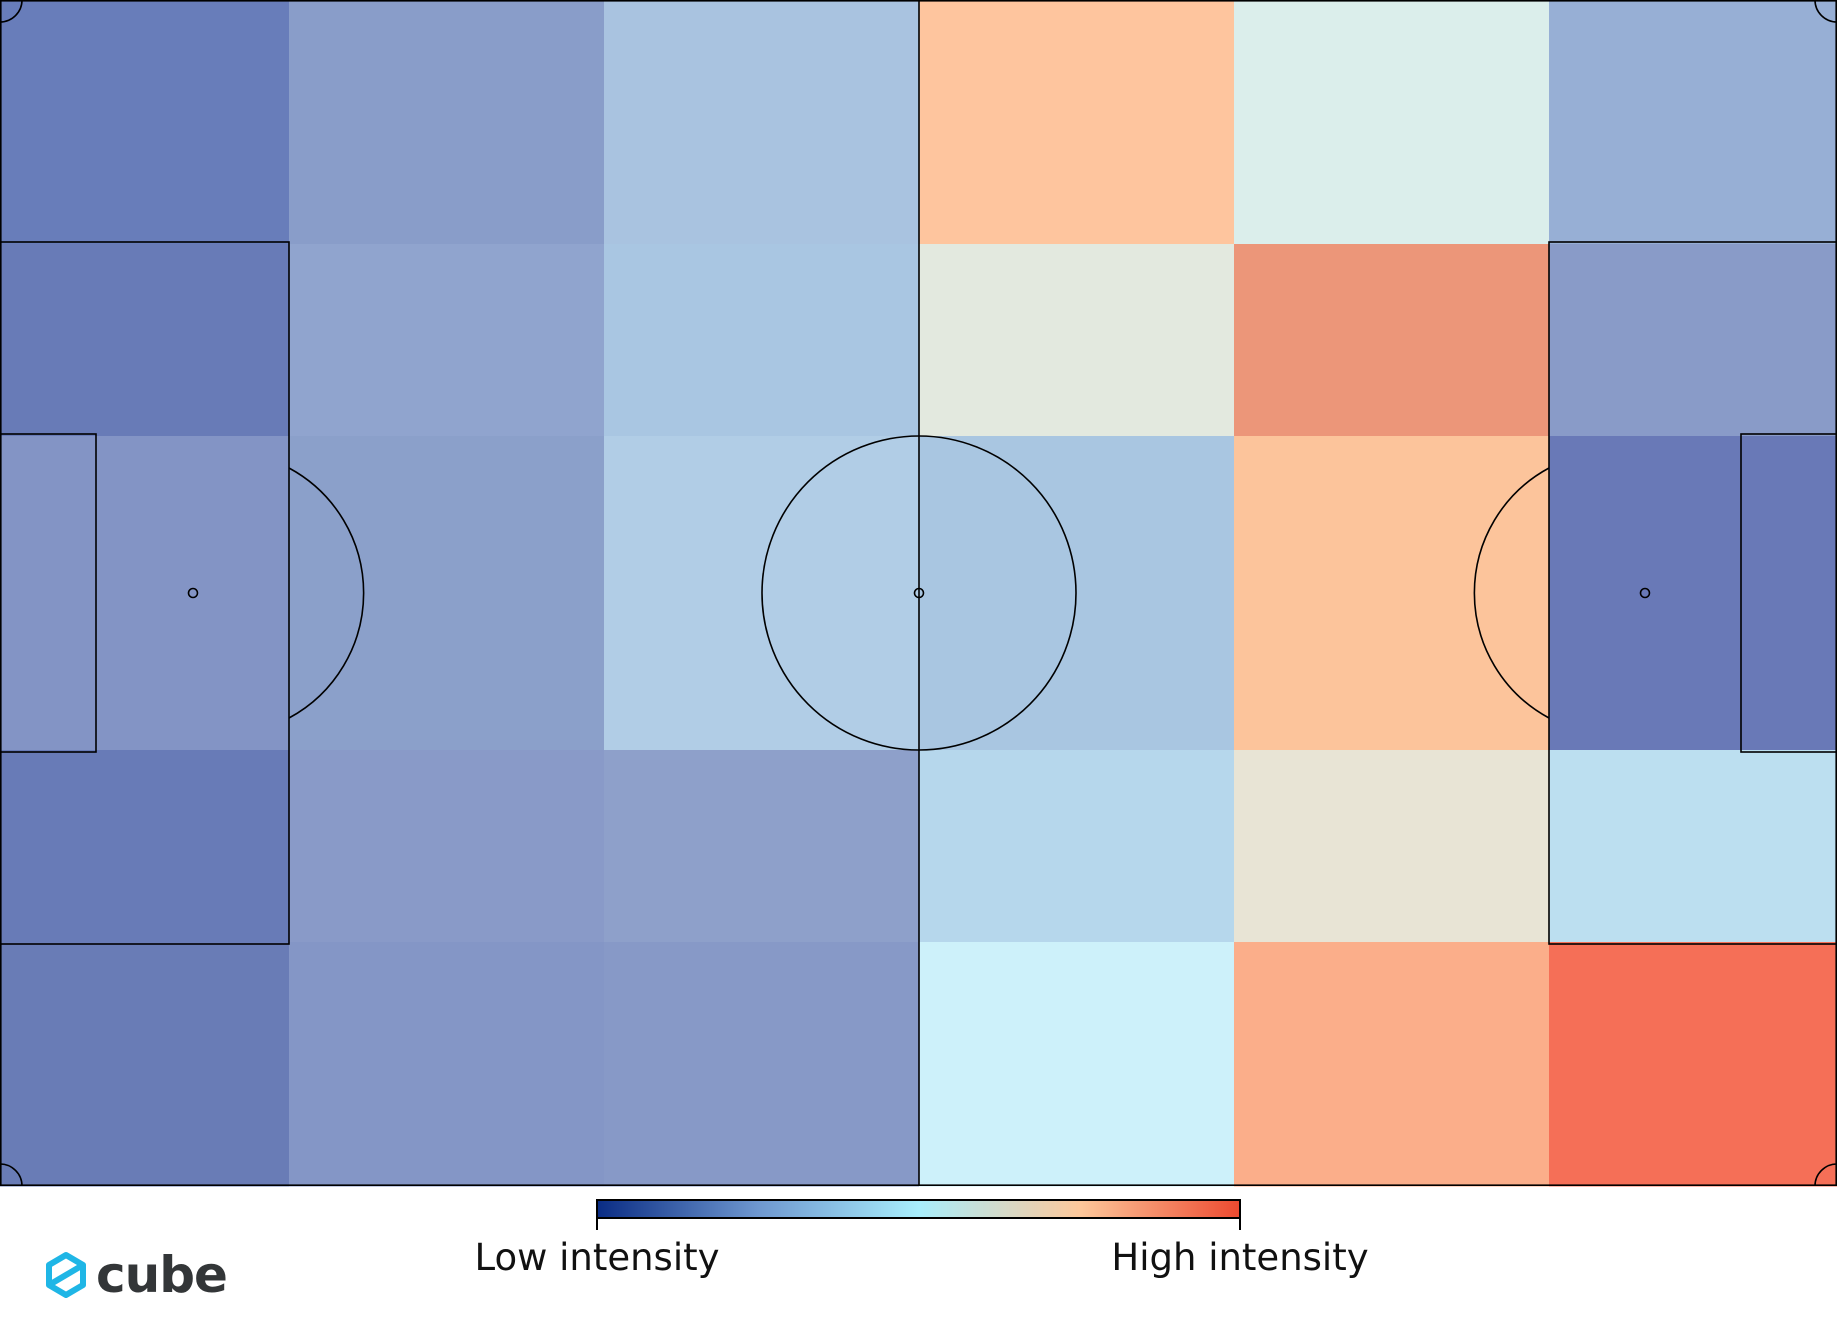  Describe the element at coordinates (162, 1275) in the screenshot. I see `logo-text: cube` at that location.